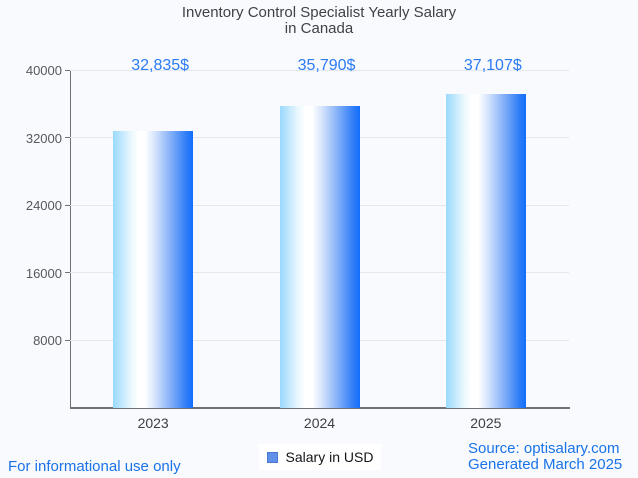 The image size is (638, 478). What do you see at coordinates (94, 466) in the screenshot?
I see `disclaimer-text: For informational use only` at bounding box center [94, 466].